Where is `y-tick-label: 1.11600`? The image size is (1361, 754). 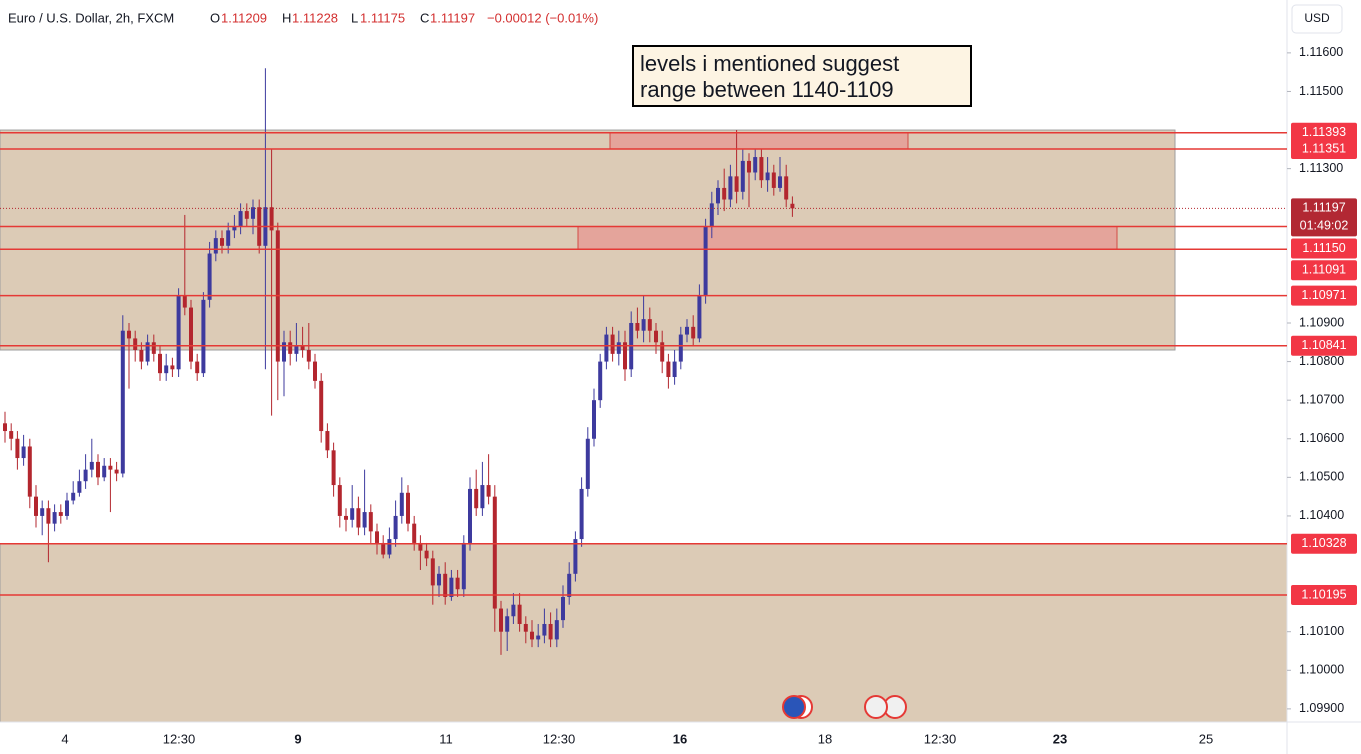 y-tick-label: 1.11600 is located at coordinates (1321, 52).